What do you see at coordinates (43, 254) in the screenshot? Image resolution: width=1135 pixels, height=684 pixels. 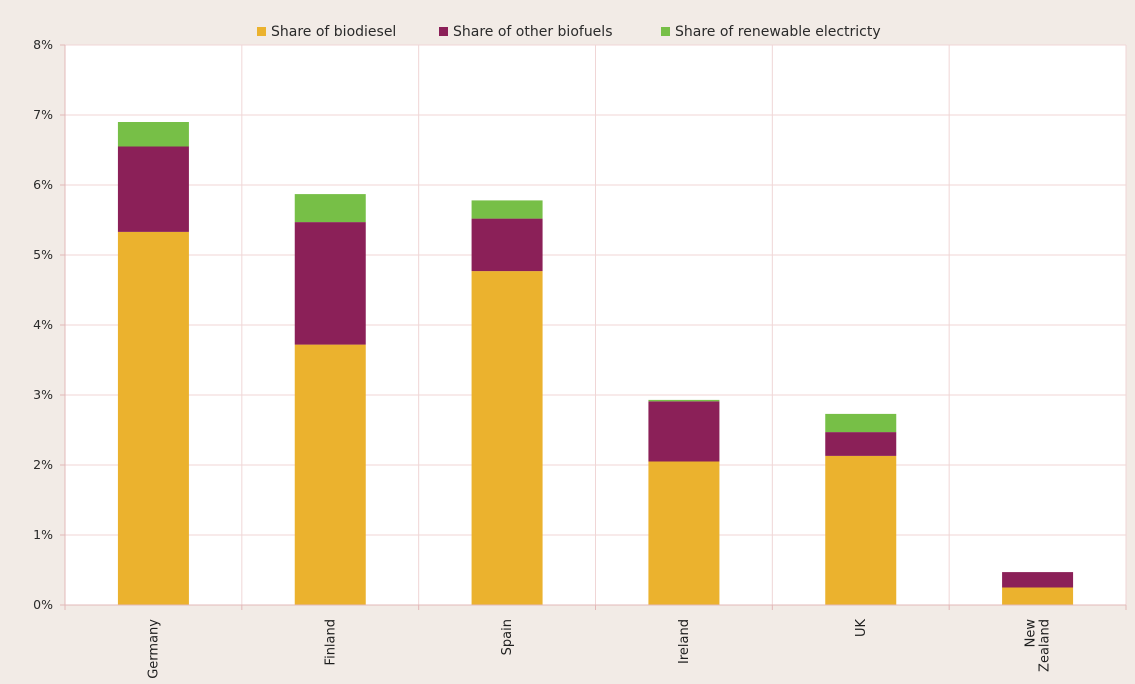 I see `y-tick-label: 5%` at bounding box center [43, 254].